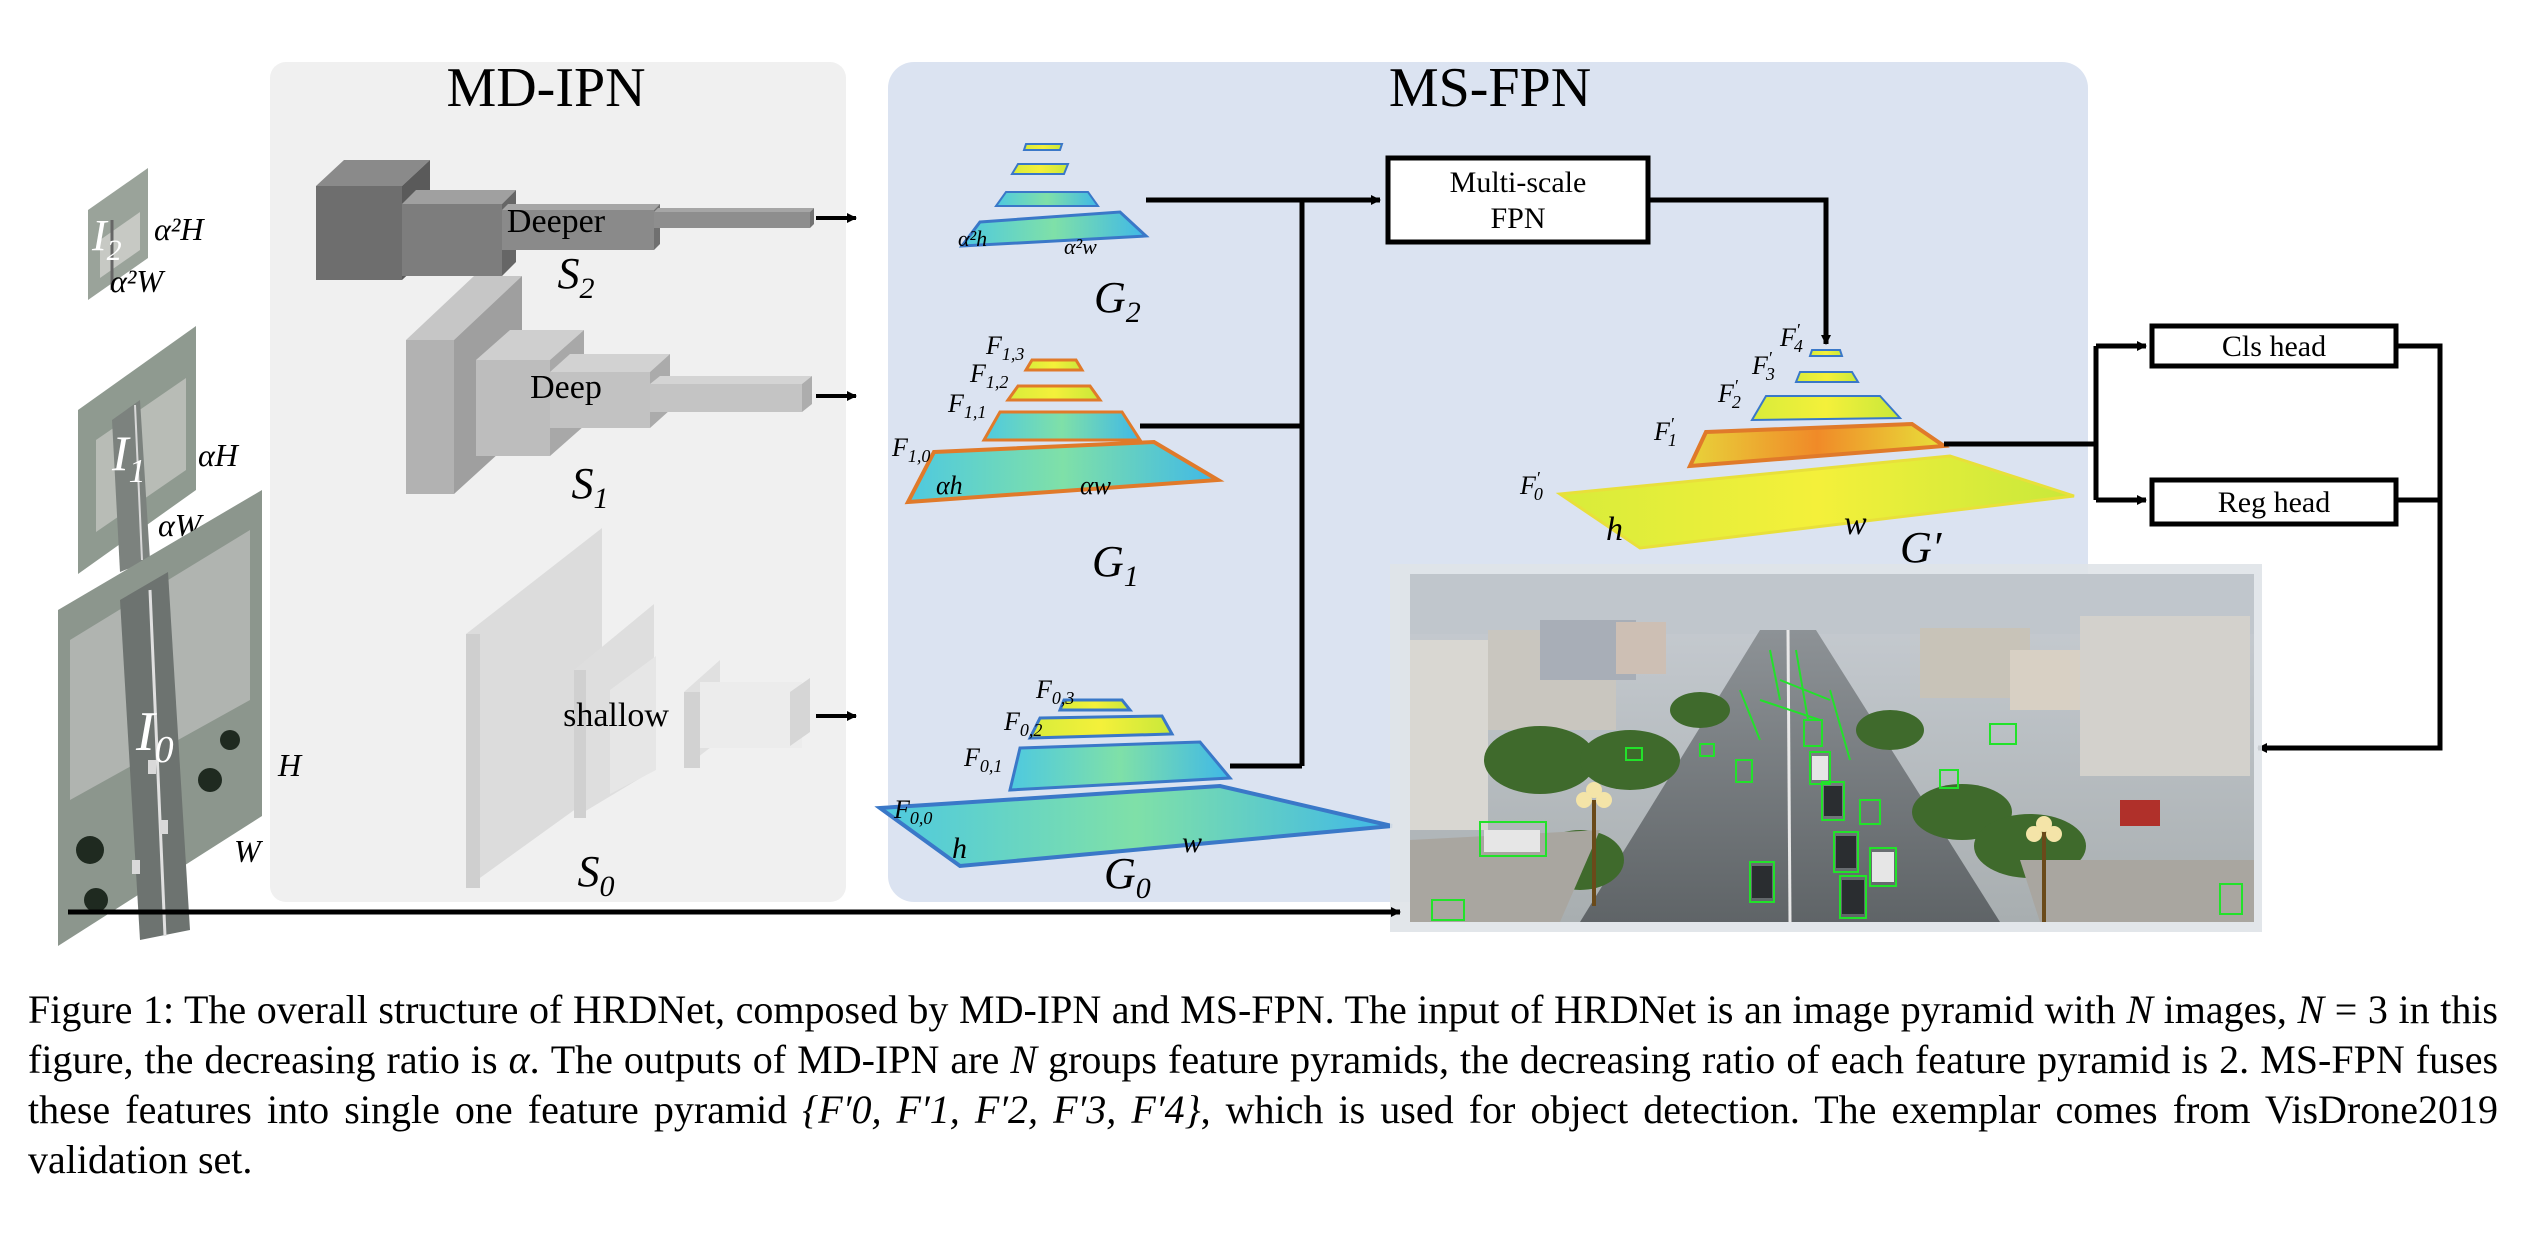 The height and width of the screenshot is (1244, 2540). I want to click on g2-width-label: α²w, so click(1080, 246).